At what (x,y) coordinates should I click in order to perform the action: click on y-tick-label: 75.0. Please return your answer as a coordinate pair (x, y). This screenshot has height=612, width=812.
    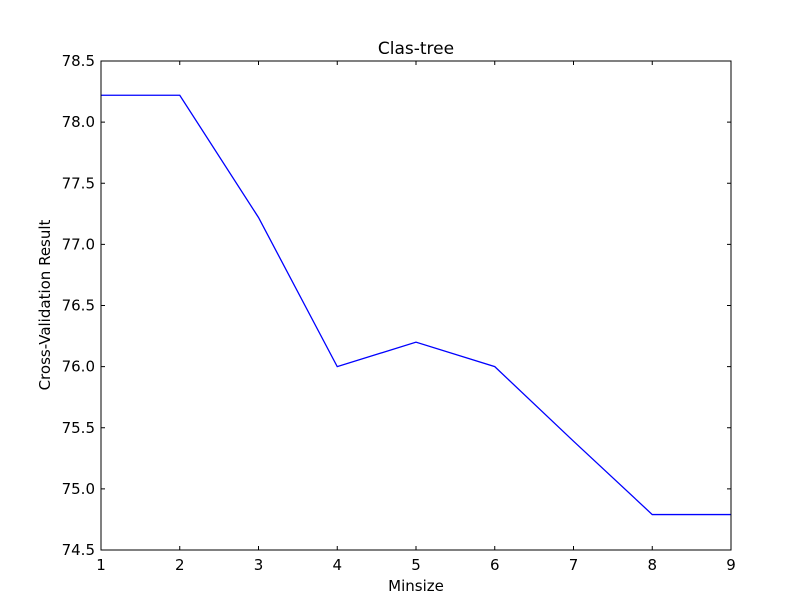
    Looking at the image, I should click on (78, 489).